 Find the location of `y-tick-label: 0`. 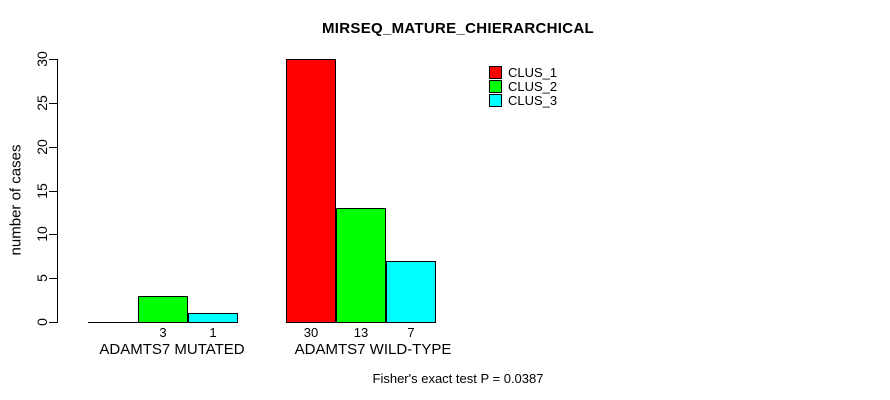

y-tick-label: 0 is located at coordinates (42, 322).